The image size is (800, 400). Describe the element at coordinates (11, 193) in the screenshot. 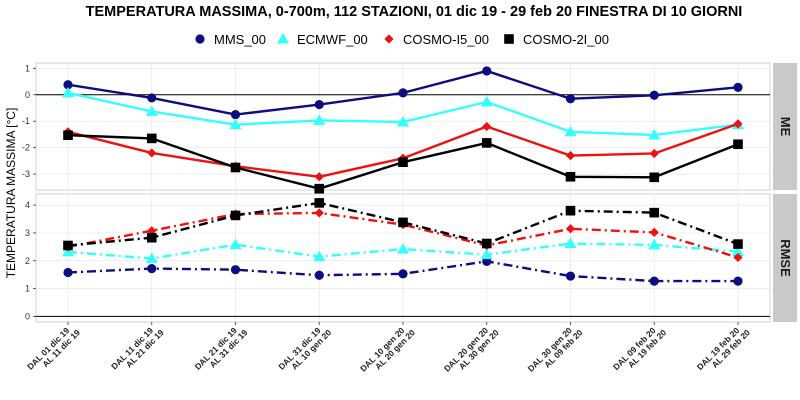

I see `y-axis-label: TEMPERATURA MASSIMA [°C]` at that location.